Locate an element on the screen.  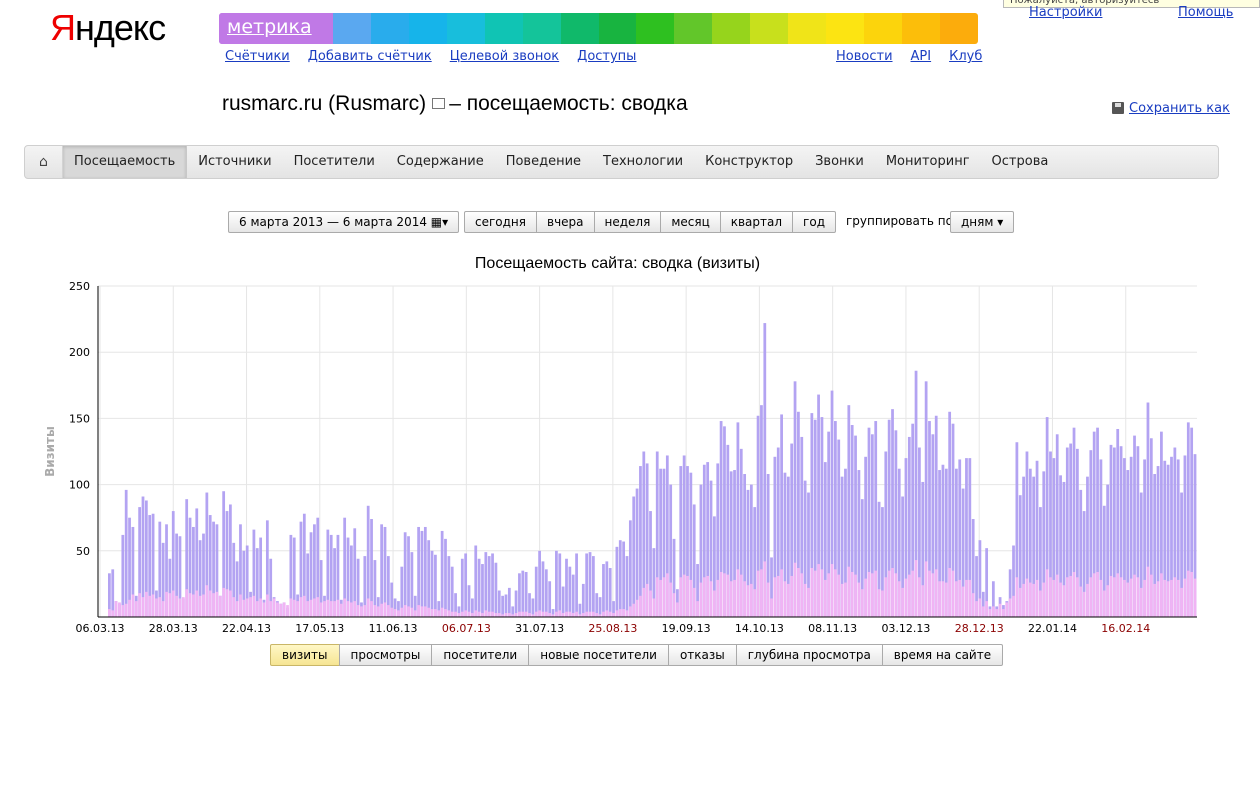
rainbow-segment is located at coordinates (427, 28).